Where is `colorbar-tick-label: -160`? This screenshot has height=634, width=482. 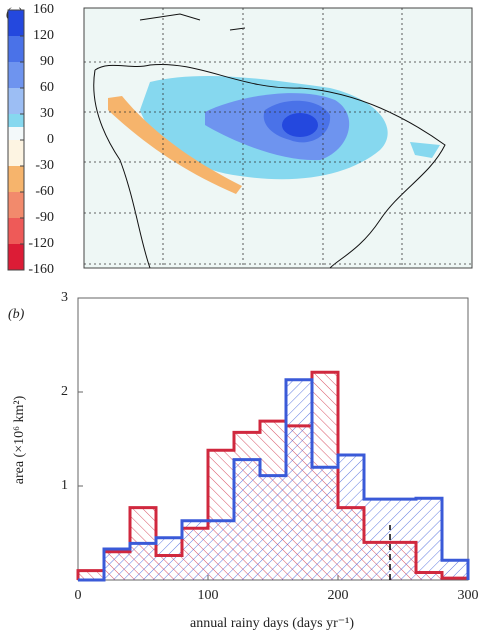 colorbar-tick-label: -160 is located at coordinates (41, 269).